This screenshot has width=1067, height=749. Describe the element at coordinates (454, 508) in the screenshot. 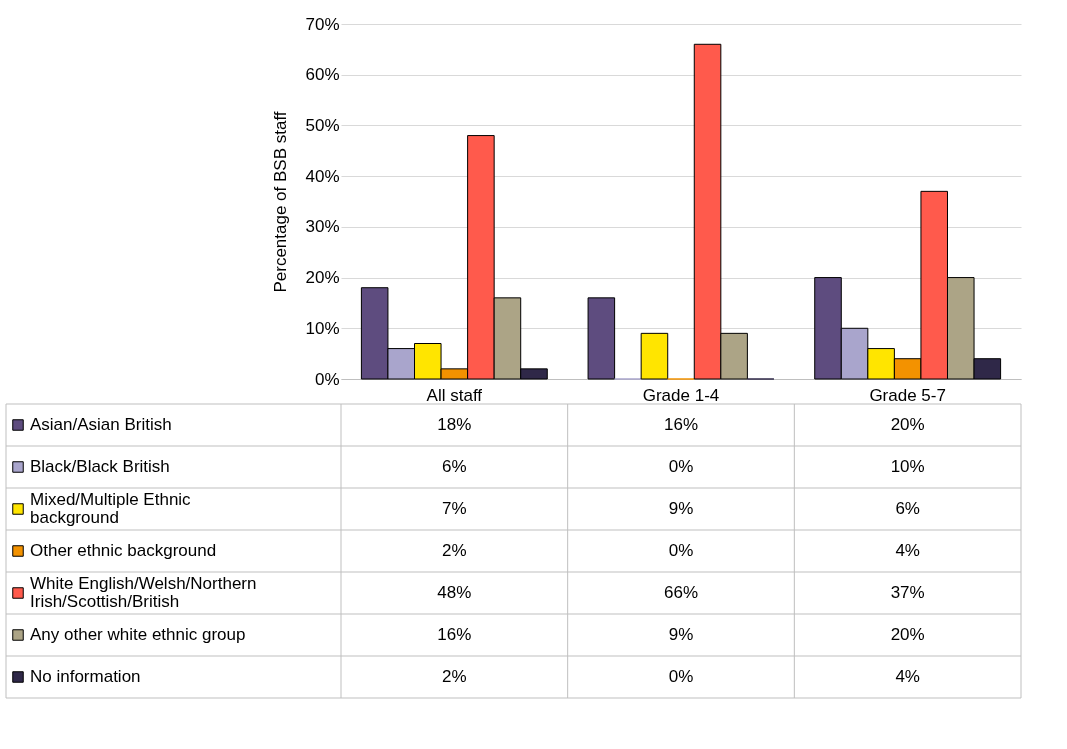

I see `data-label: 7%` at that location.